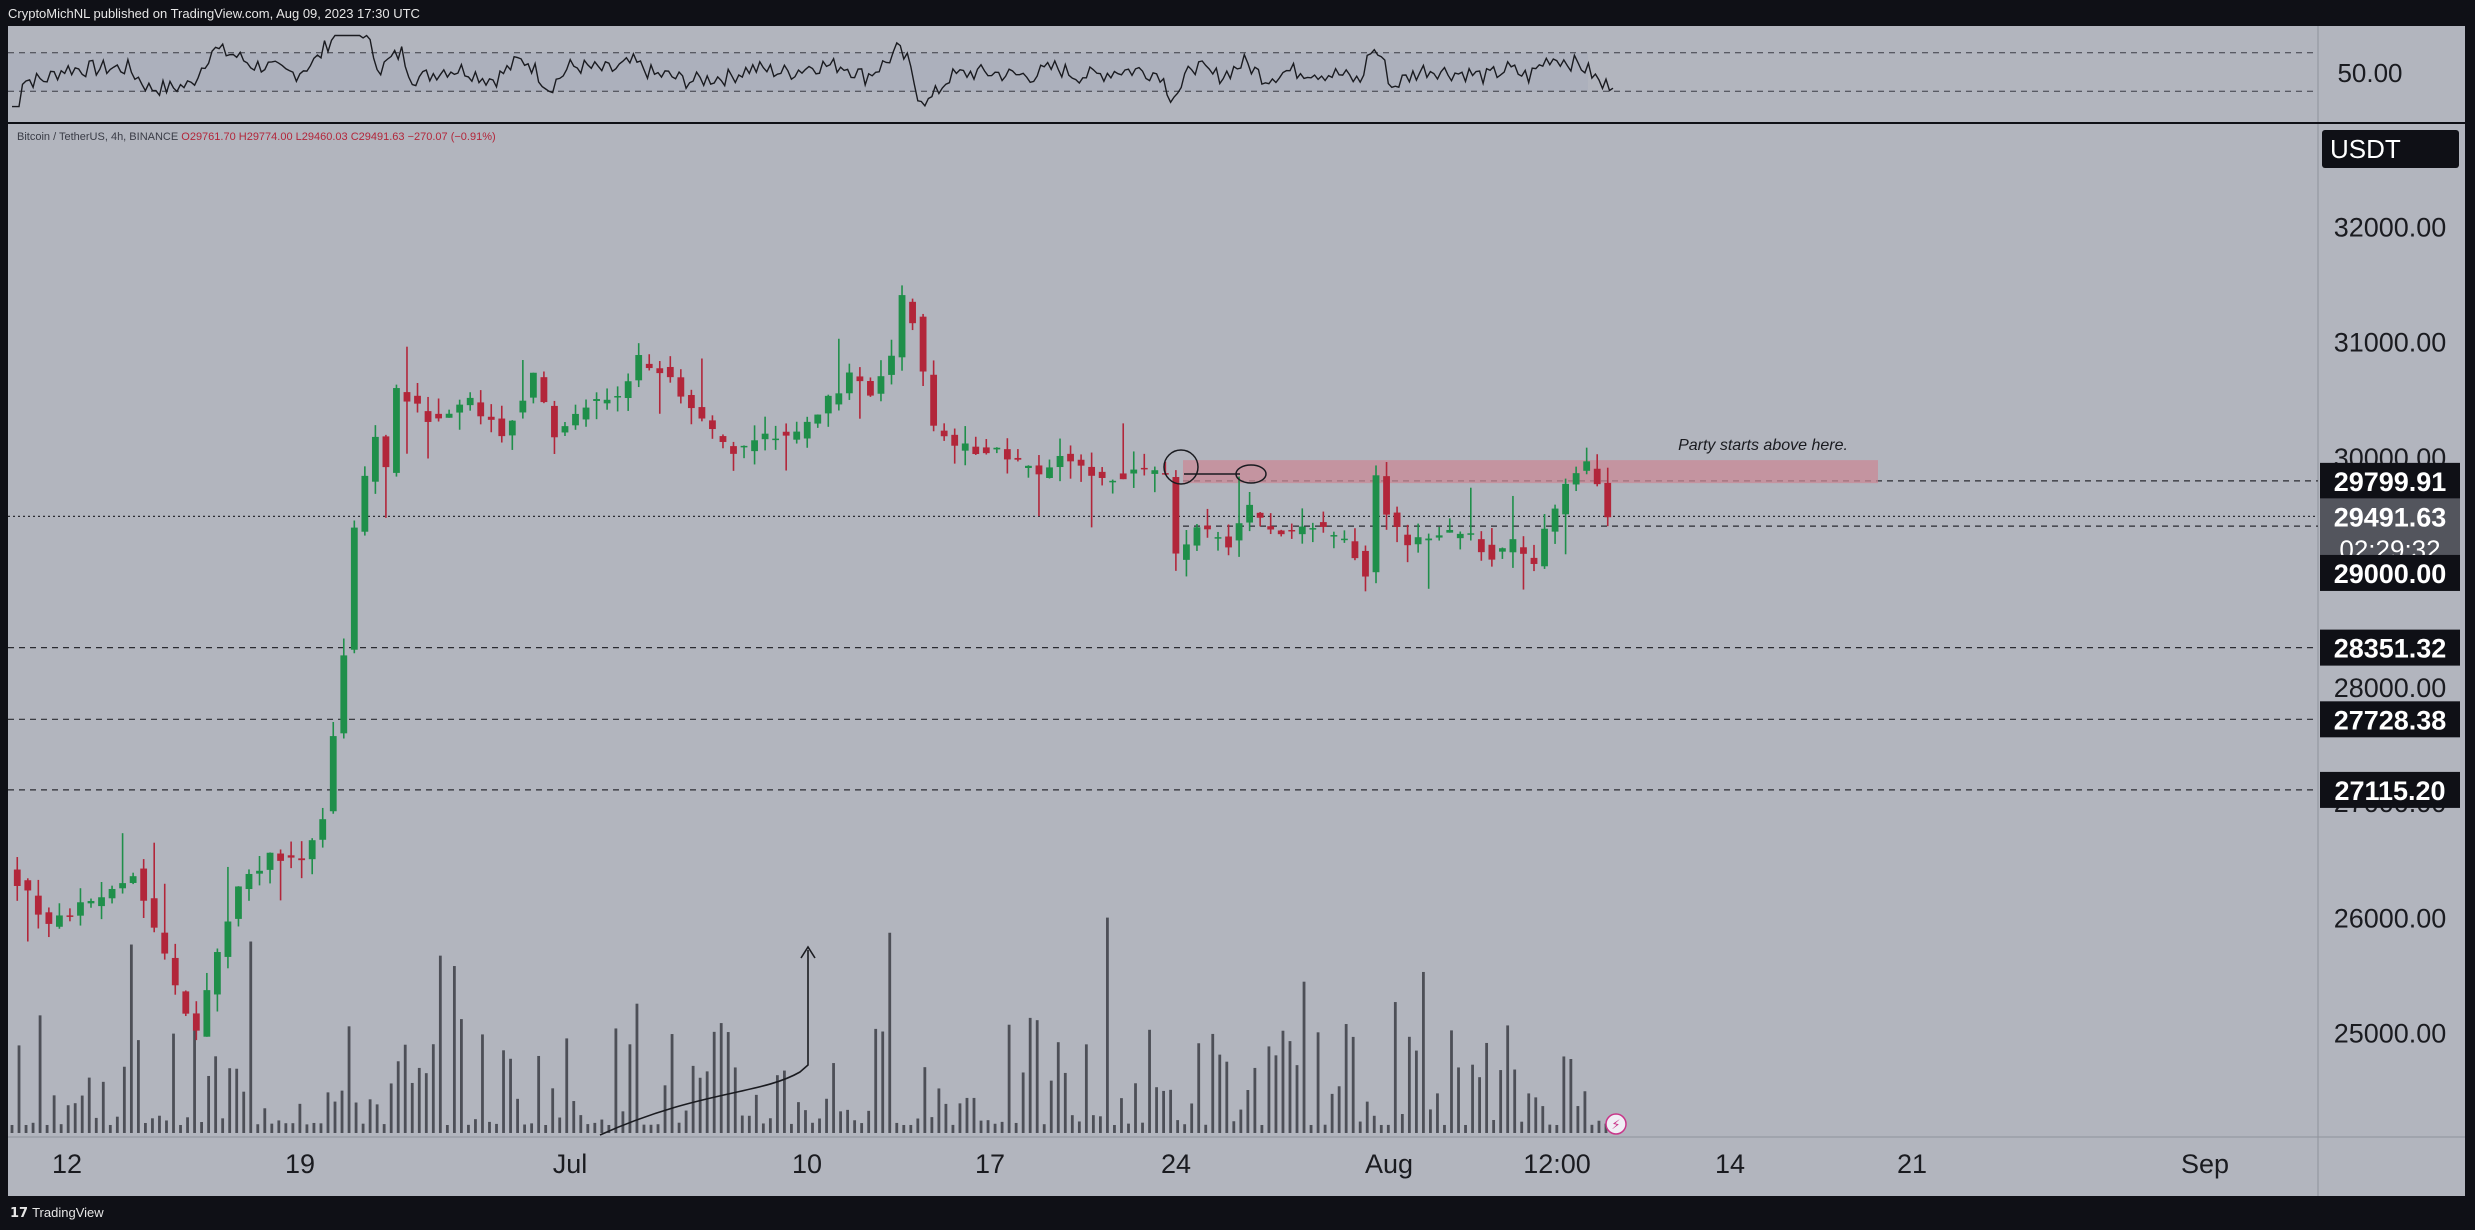 The height and width of the screenshot is (1230, 2475). I want to click on time-tick-label: Jul, so click(570, 1164).